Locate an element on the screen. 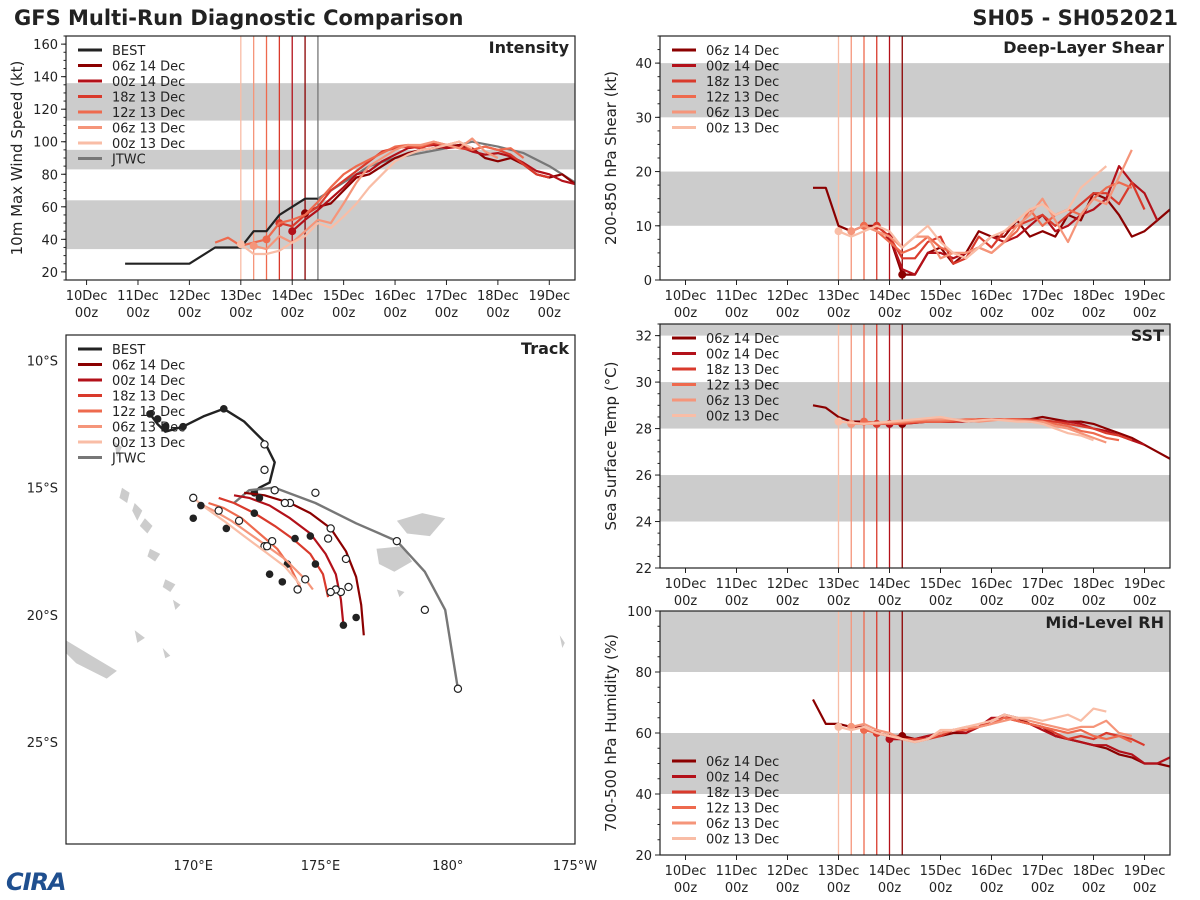 This screenshot has width=1200, height=900. panel-title: Intensity is located at coordinates (529, 47).